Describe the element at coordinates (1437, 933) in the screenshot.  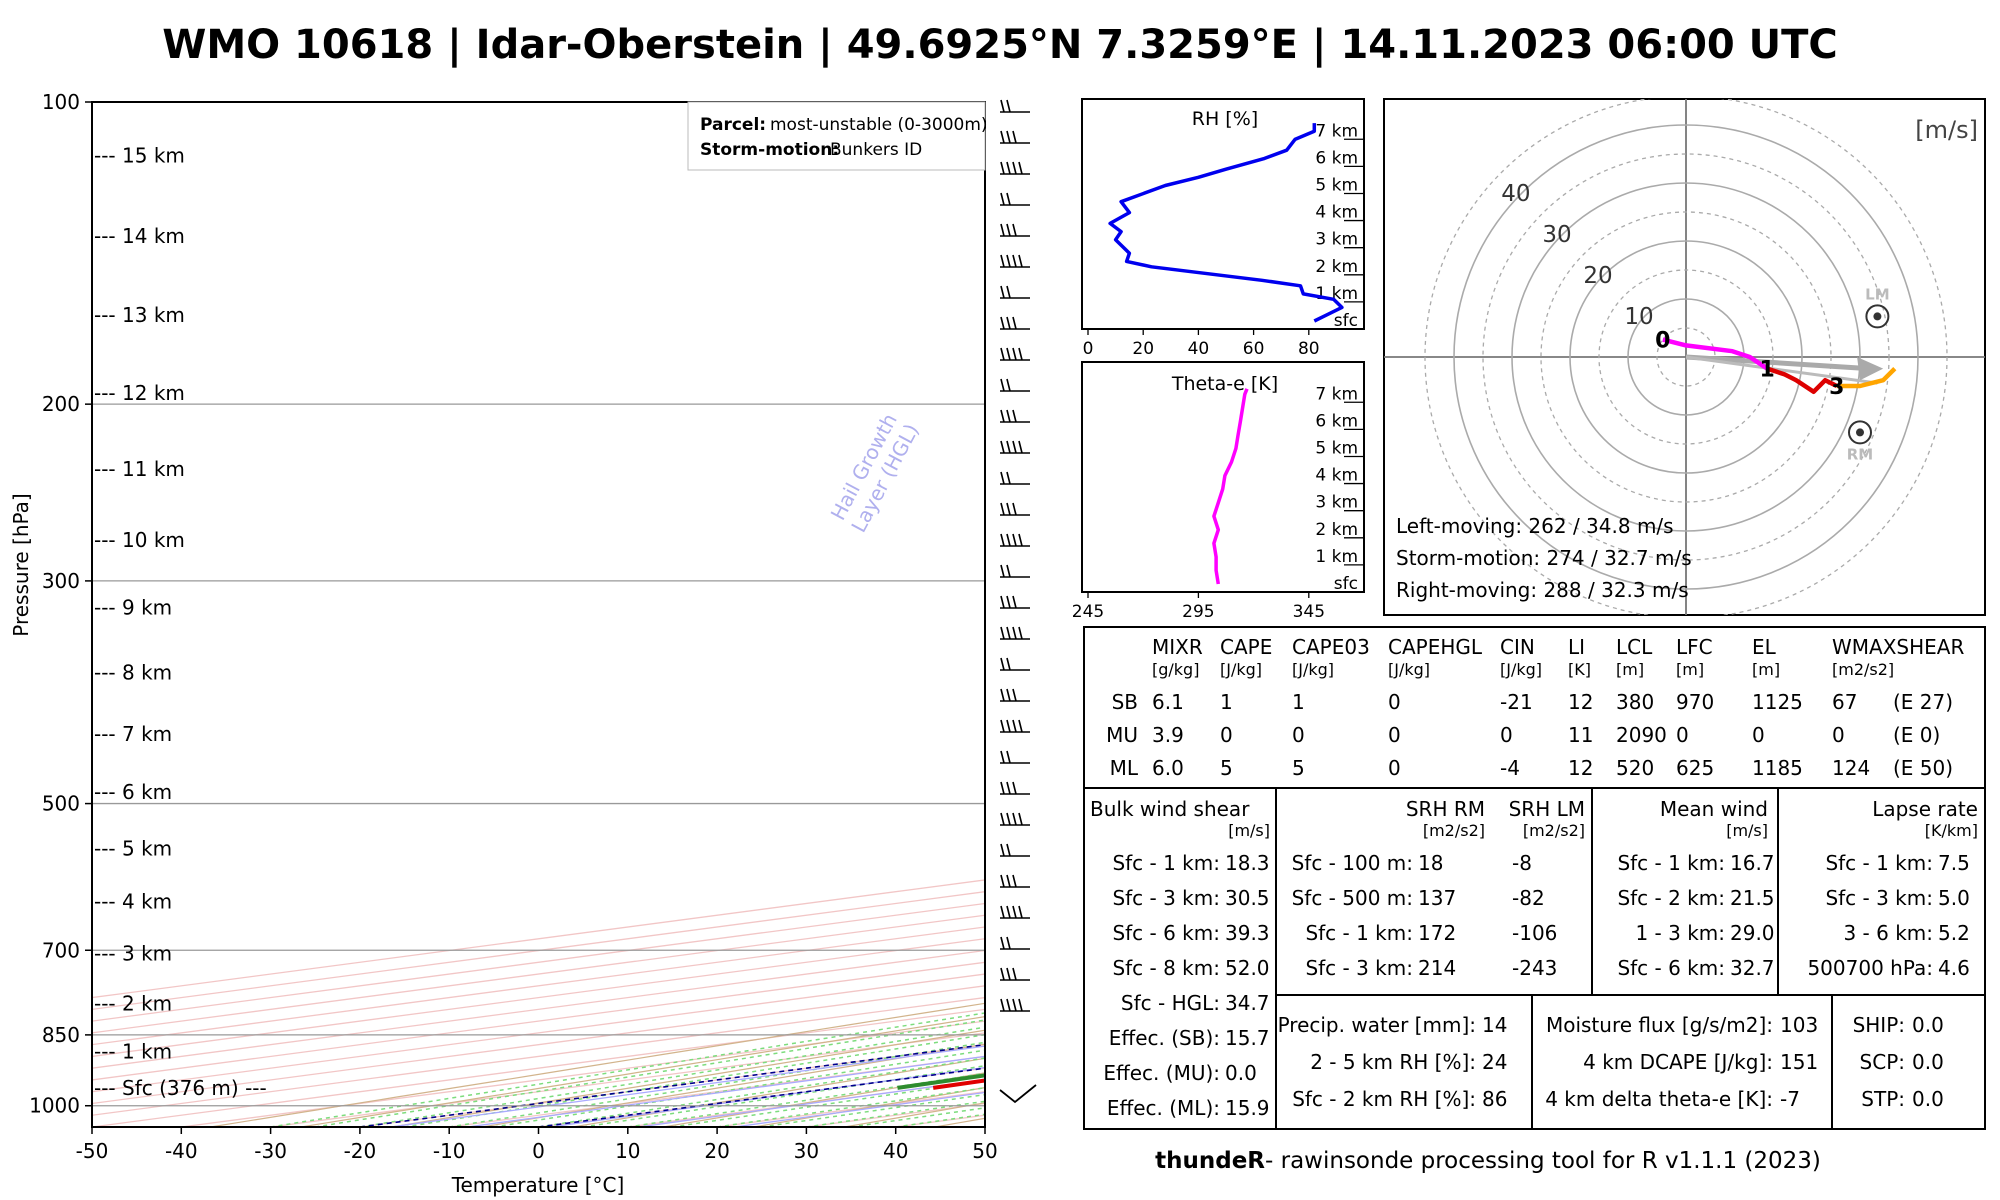
I see `srh-rm-value: 172` at that location.